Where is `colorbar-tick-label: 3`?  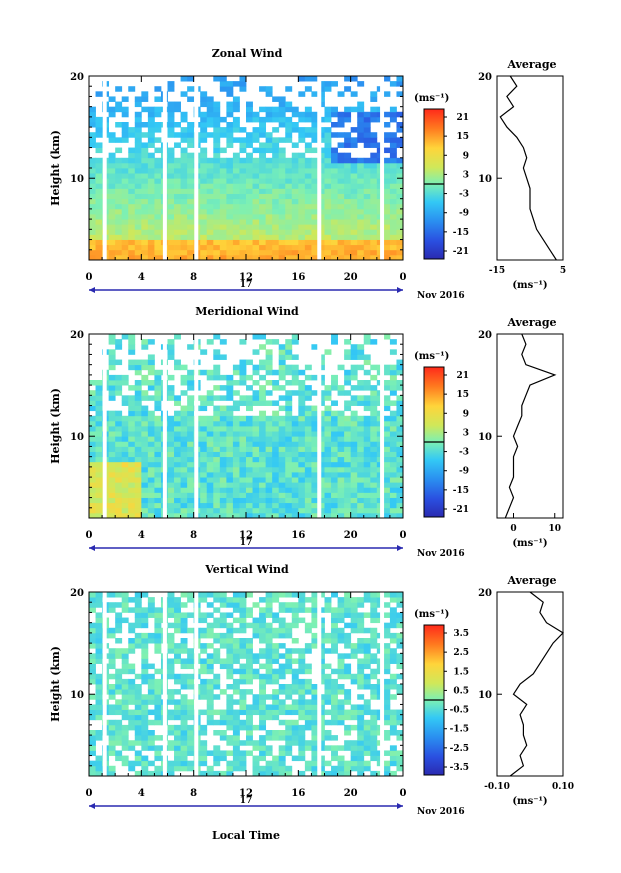 colorbar-tick-label: 3 is located at coordinates (466, 433).